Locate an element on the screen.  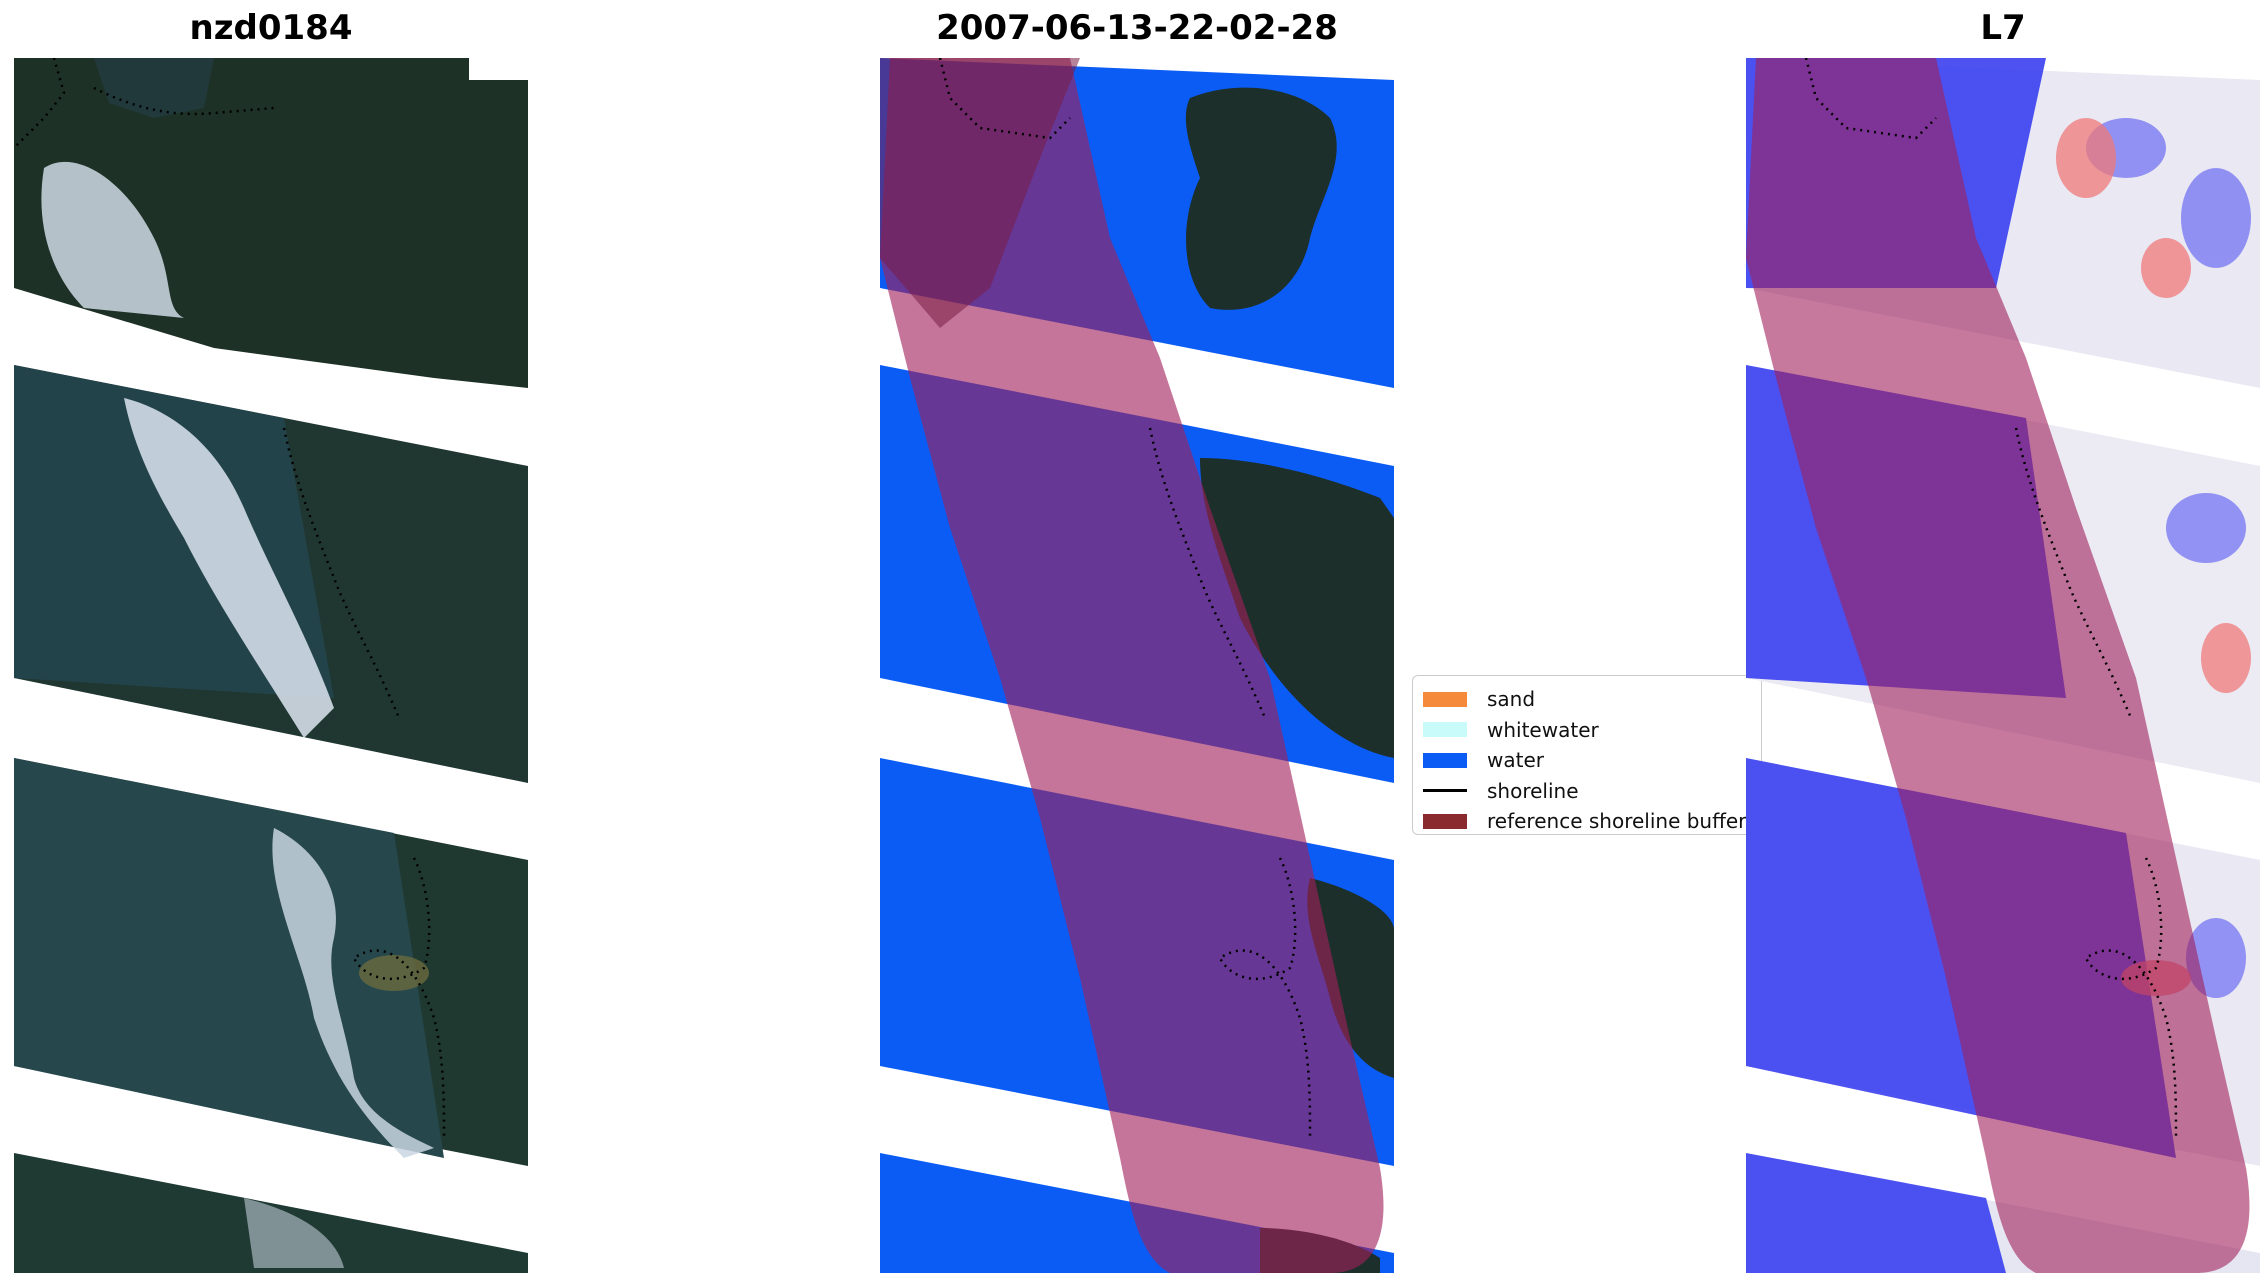
legend-item-buffer: reference shoreline buffer is located at coordinates (1587, 820).